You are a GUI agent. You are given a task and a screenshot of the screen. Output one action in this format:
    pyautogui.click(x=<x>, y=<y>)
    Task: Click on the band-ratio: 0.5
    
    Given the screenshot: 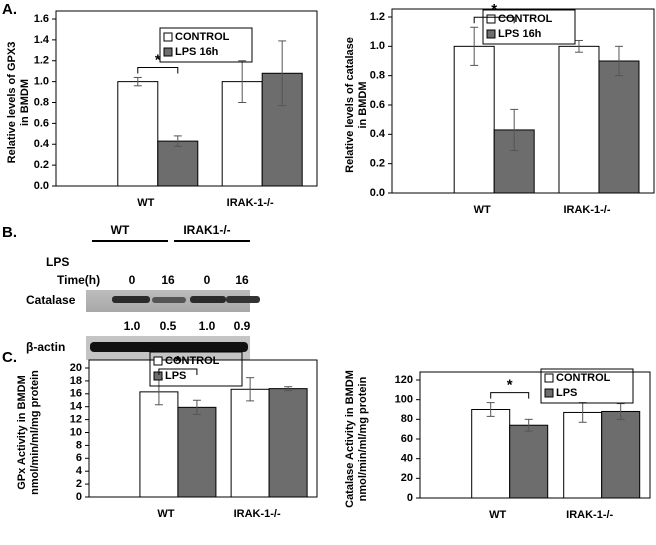 What is the action you would take?
    pyautogui.click(x=168, y=326)
    